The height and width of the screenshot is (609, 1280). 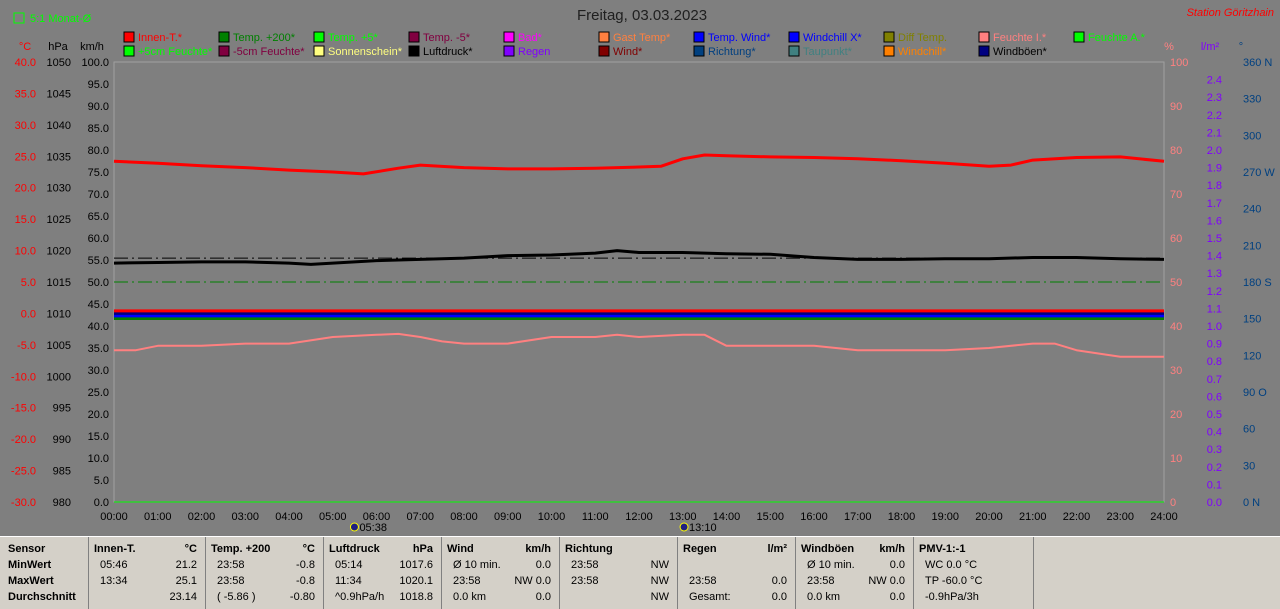 I want to click on temp-tick-label: 10.0, so click(x=25, y=252).